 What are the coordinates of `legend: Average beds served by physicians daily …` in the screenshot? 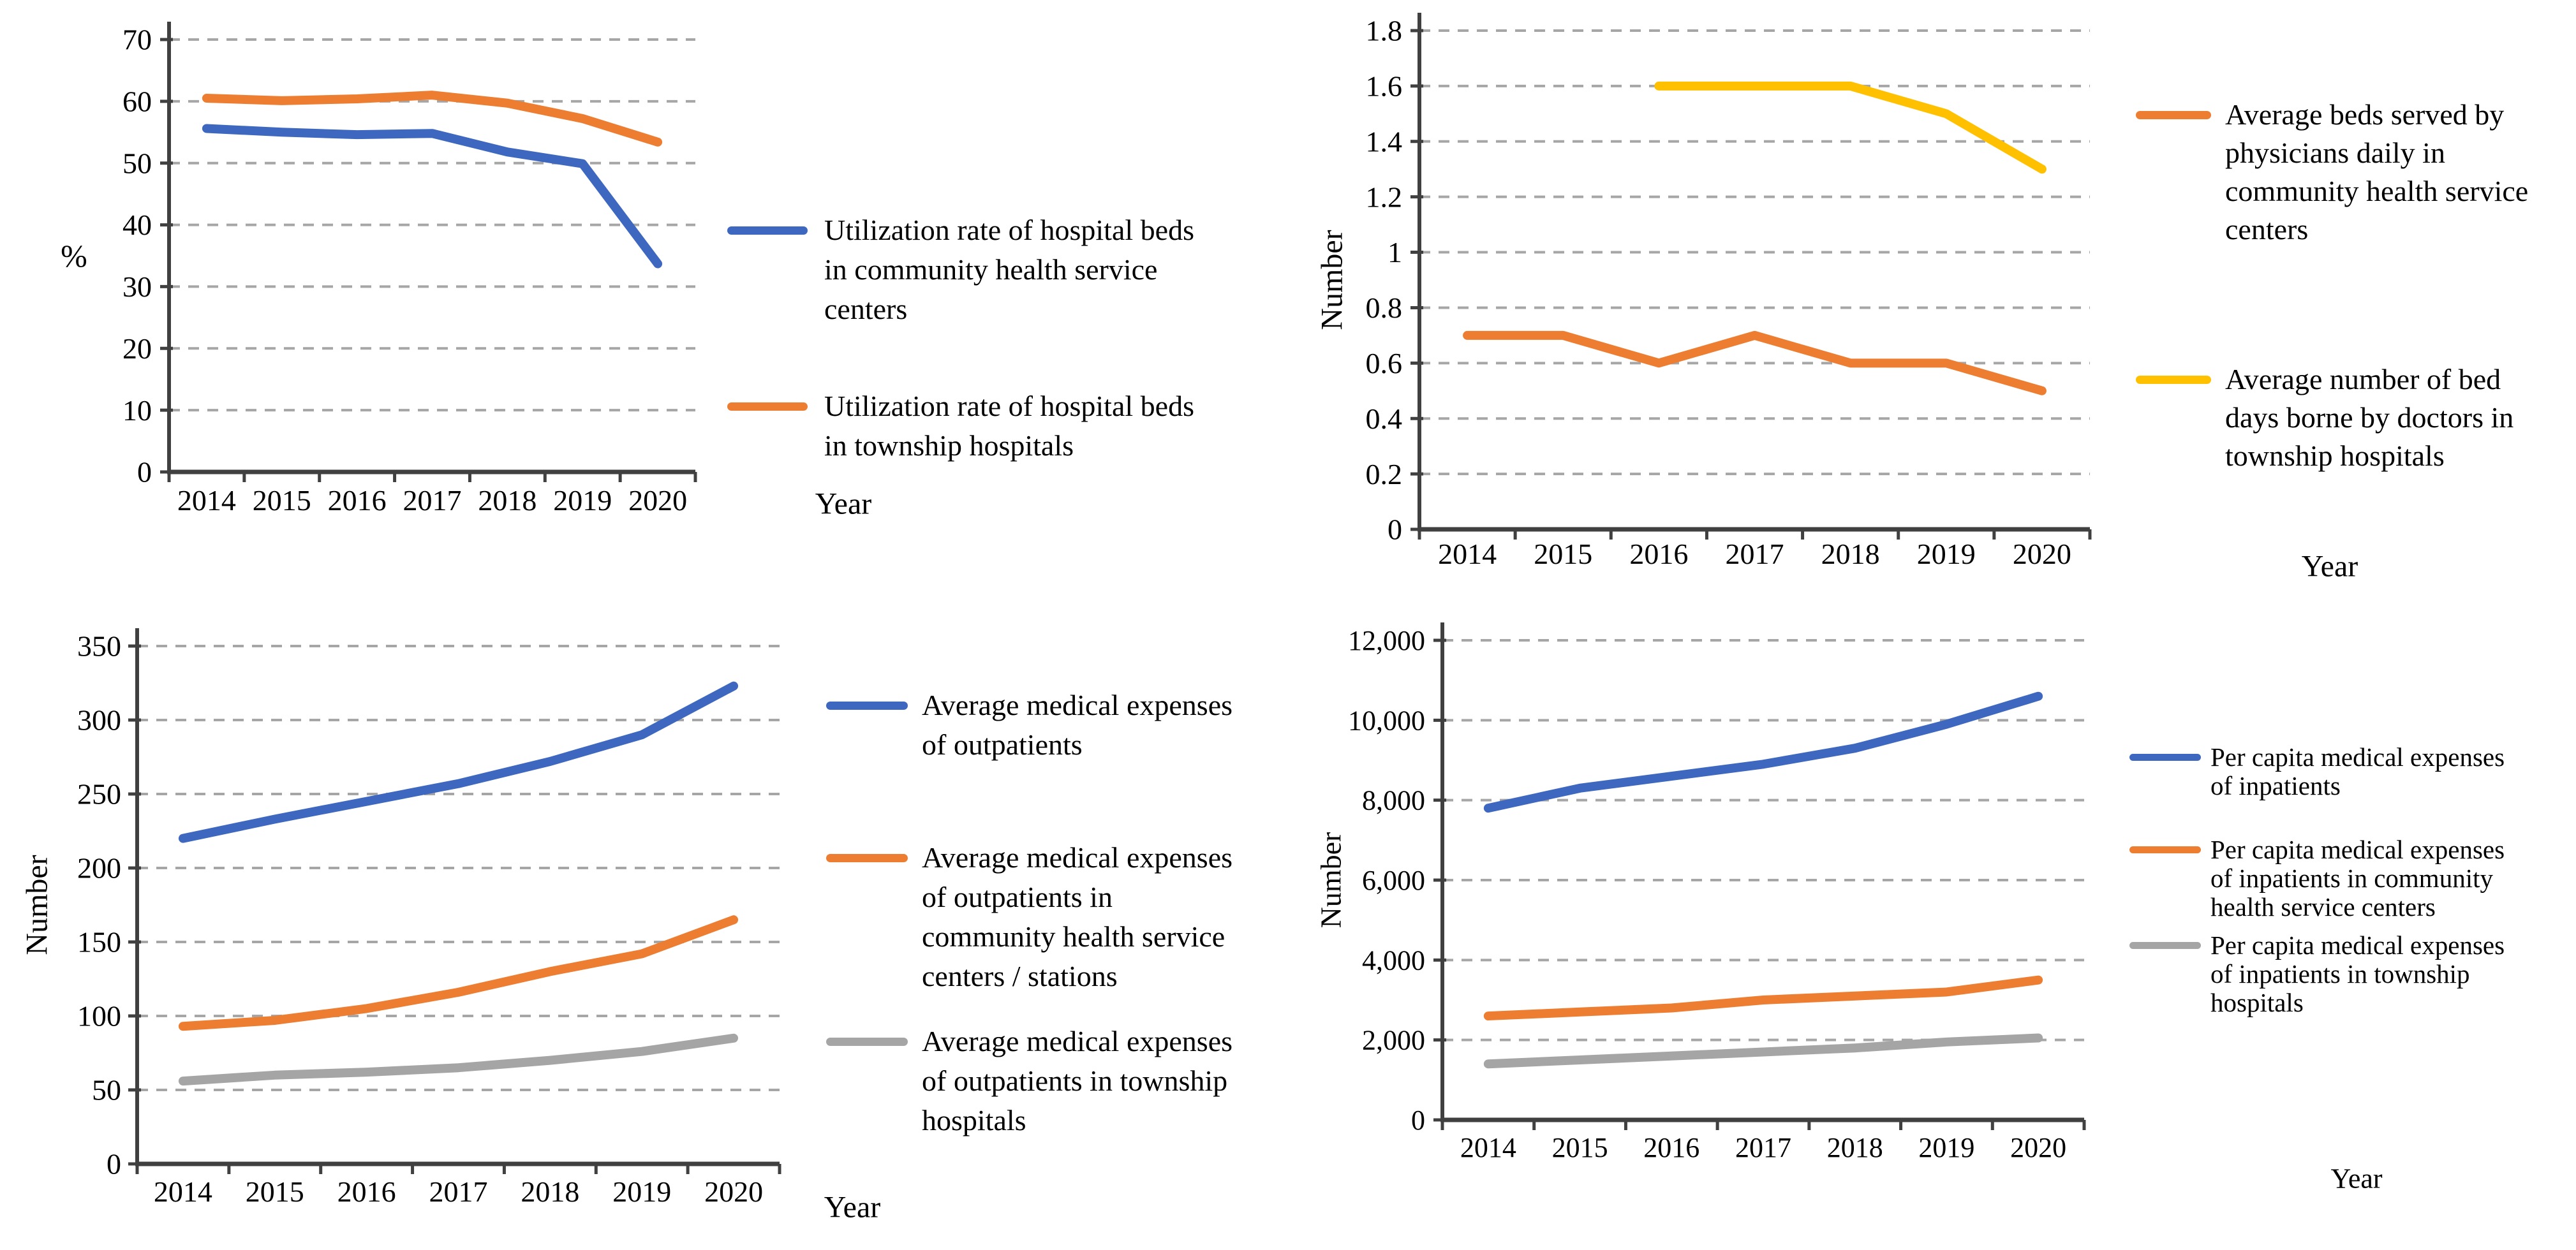 It's located at (2356, 285).